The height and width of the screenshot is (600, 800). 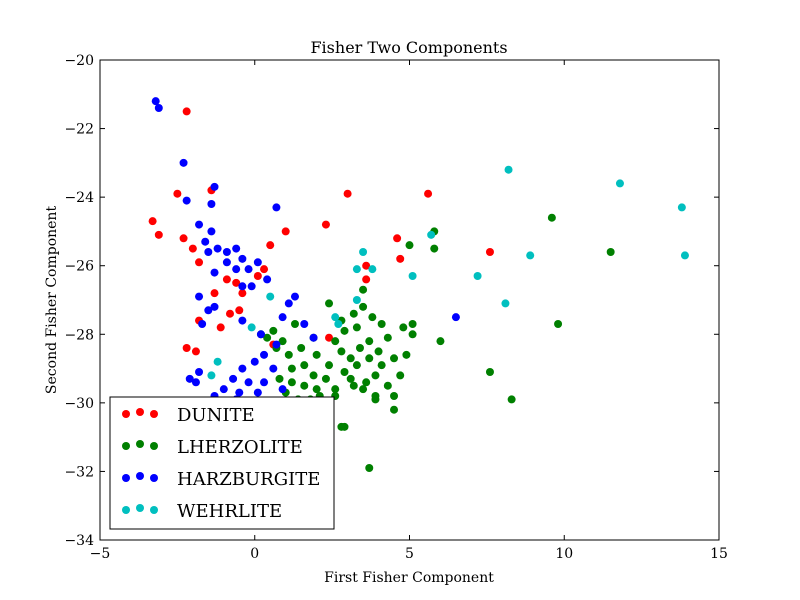 I want to click on legend-label: WEHRLITE, so click(x=229, y=511).